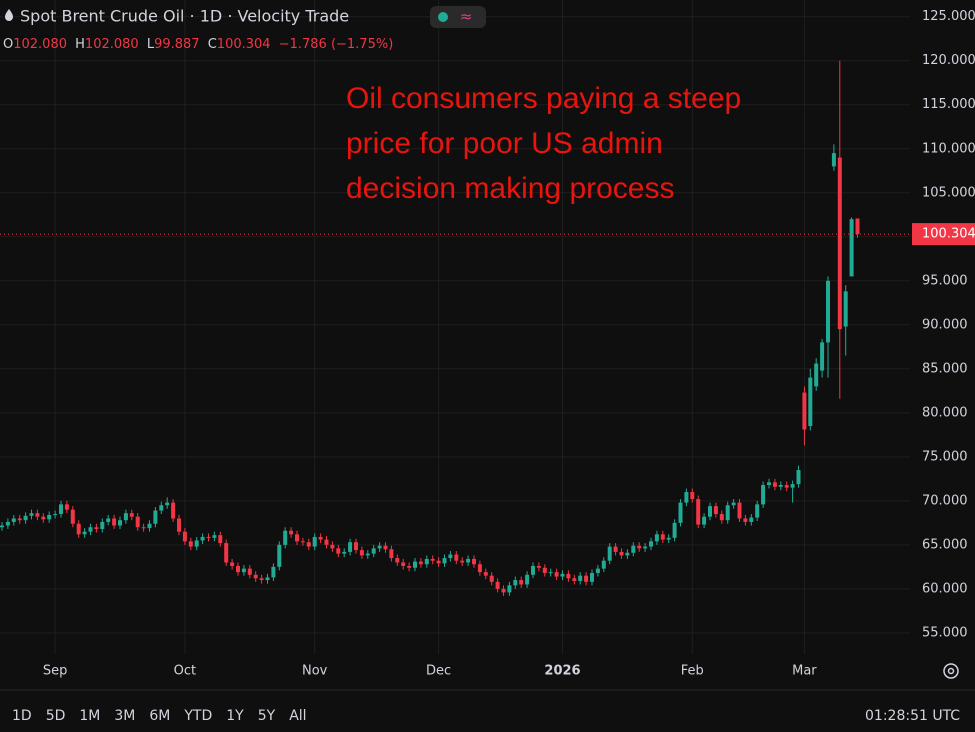 The width and height of the screenshot is (975, 732). Describe the element at coordinates (297, 716) in the screenshot. I see `range-button: All` at that location.